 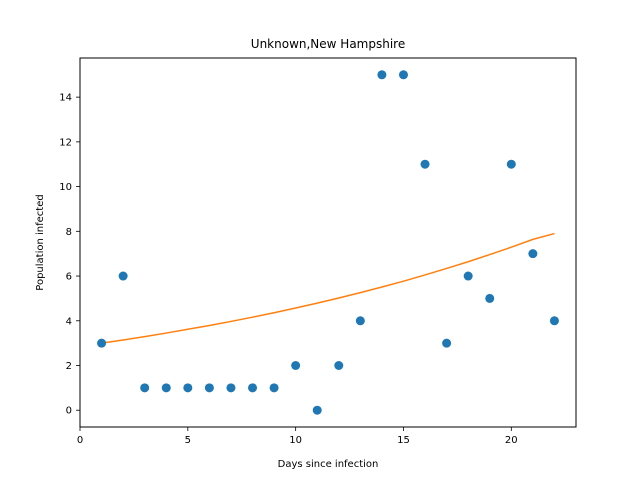 What do you see at coordinates (328, 44) in the screenshot?
I see `chart-title: Unknown,New Hampshire` at bounding box center [328, 44].